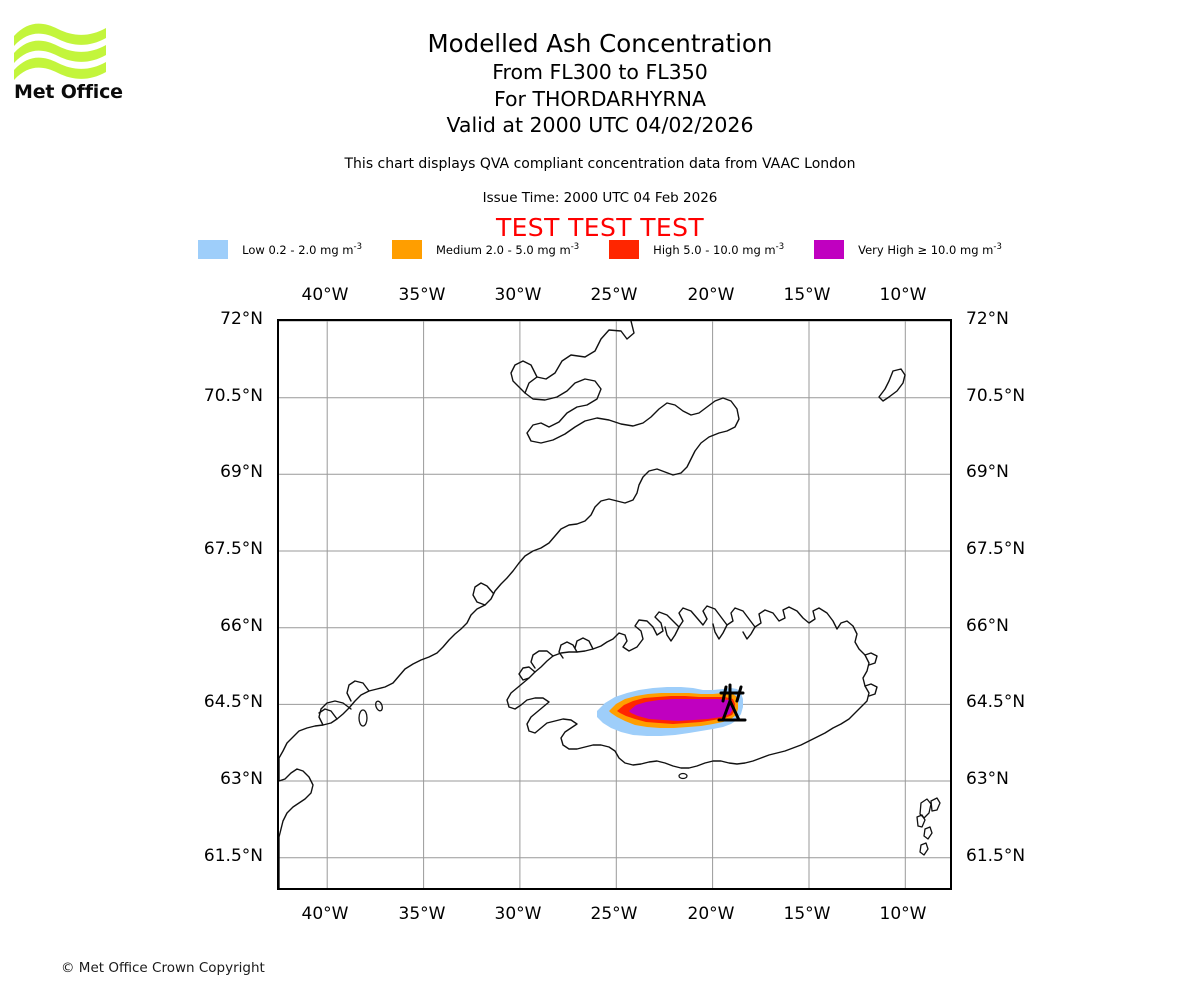  What do you see at coordinates (507, 249) in the screenshot?
I see `legend-label-medium: Medium 2.0 - 5.0 mg m-3` at bounding box center [507, 249].